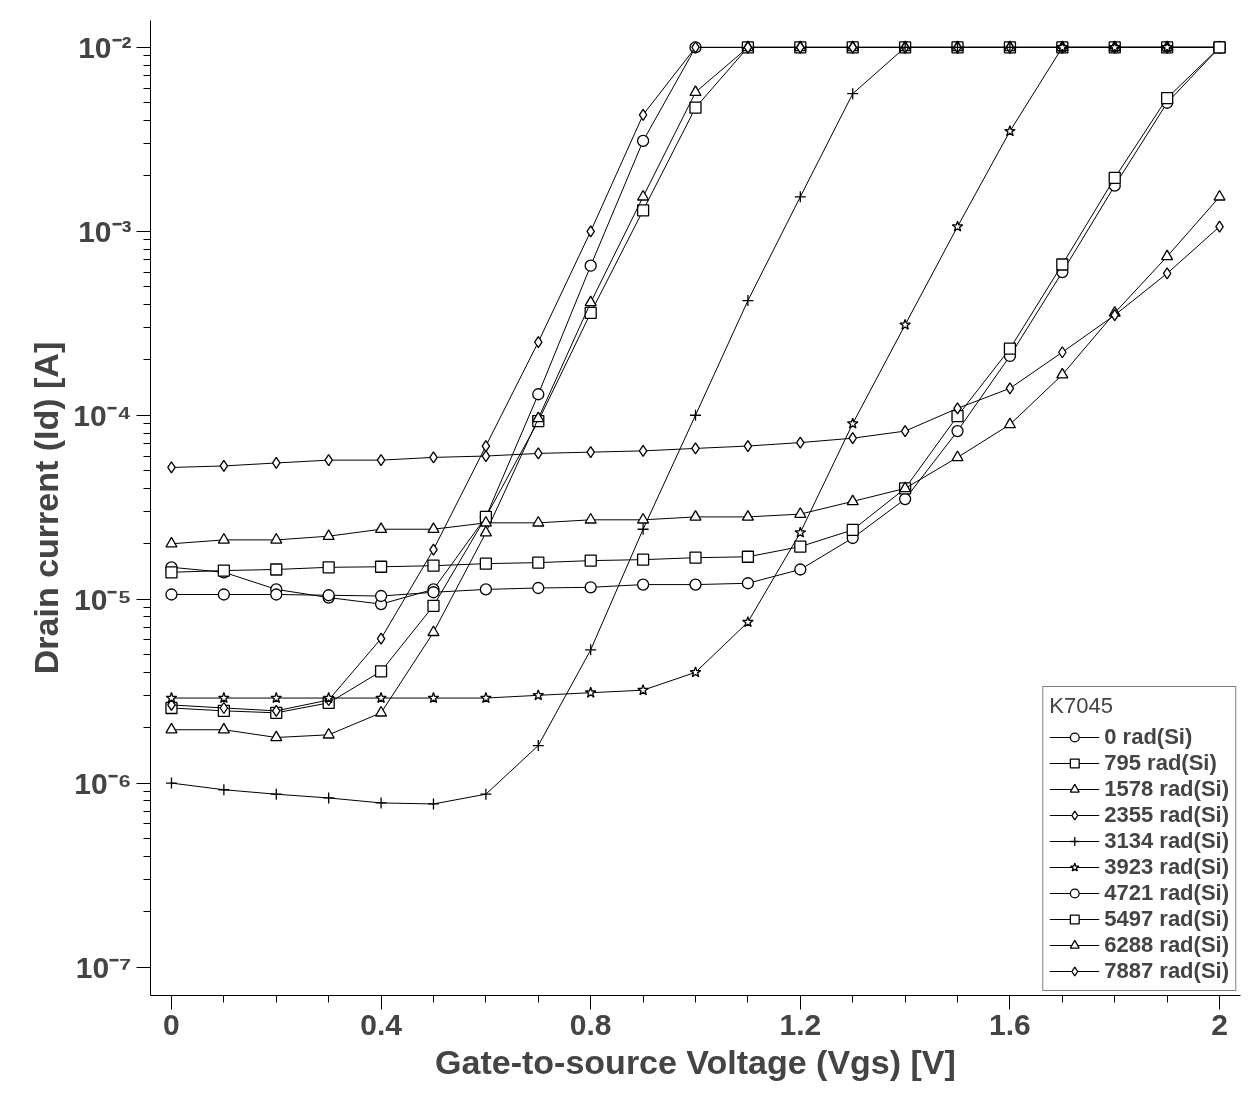 Image resolution: width=1254 pixels, height=1110 pixels. What do you see at coordinates (1081, 706) in the screenshot?
I see `legend-title: K7045` at bounding box center [1081, 706].